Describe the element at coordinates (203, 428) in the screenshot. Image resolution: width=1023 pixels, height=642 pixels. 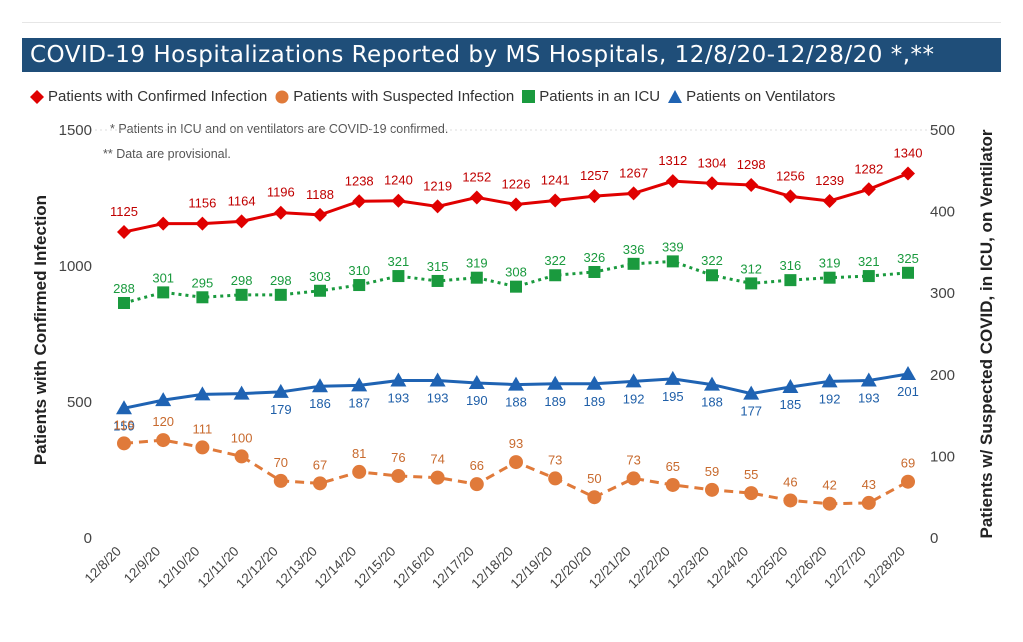
I see `data-label: 111` at that location.